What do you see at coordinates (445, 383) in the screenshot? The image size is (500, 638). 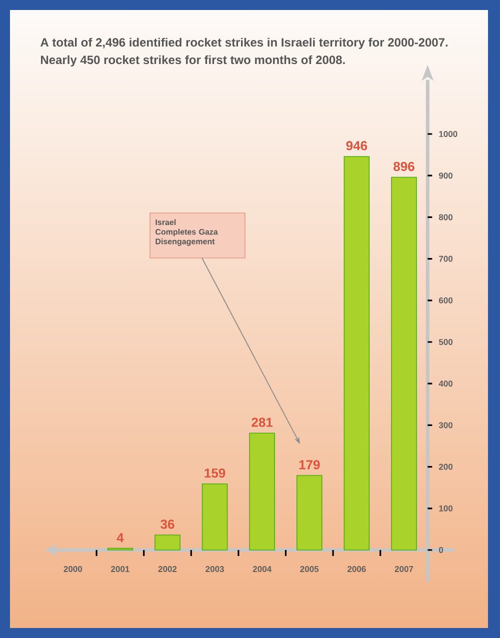 I see `y-tick-label: 400` at bounding box center [445, 383].